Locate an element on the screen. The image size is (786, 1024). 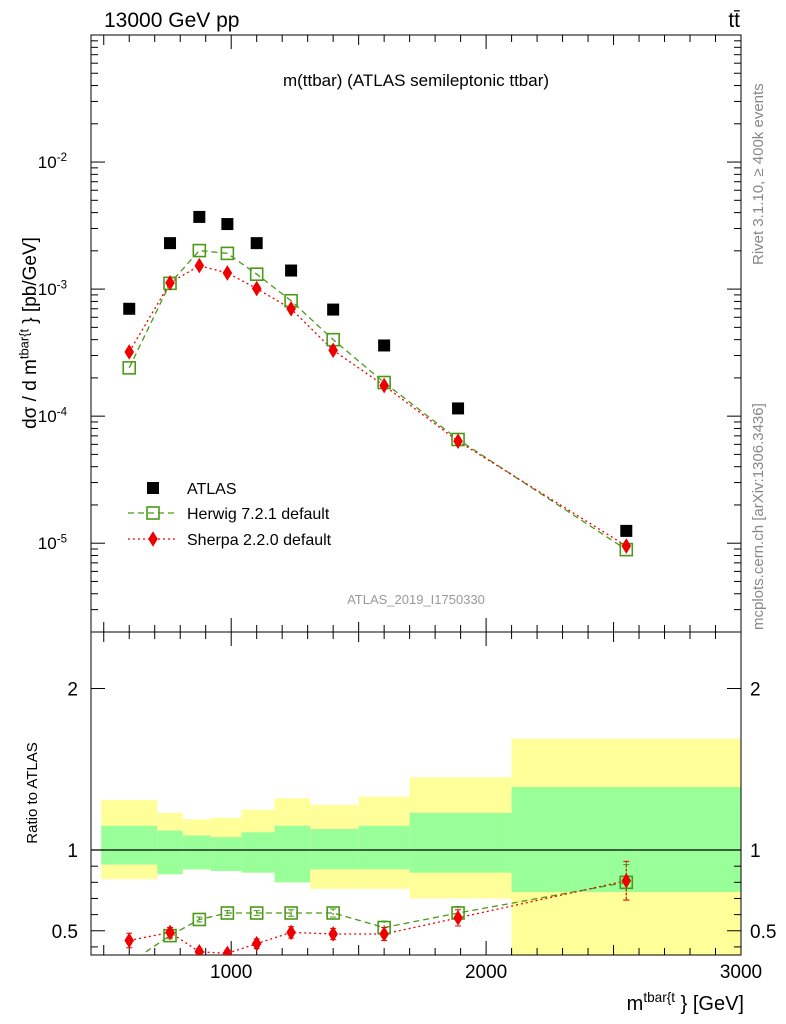
ratio-y-axis-label: Ratio to ATLAS is located at coordinates (32, 792).